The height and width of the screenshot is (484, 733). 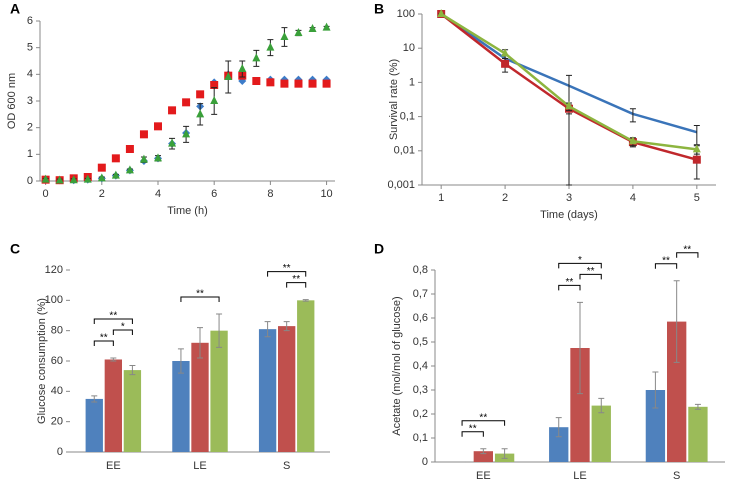 What do you see at coordinates (15, 9) in the screenshot?
I see `panel-label: A` at bounding box center [15, 9].